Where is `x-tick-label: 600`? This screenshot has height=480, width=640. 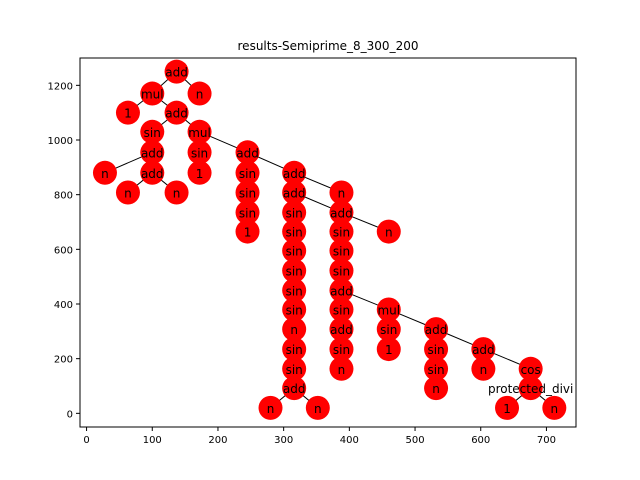 x-tick-label: 600 is located at coordinates (480, 440).